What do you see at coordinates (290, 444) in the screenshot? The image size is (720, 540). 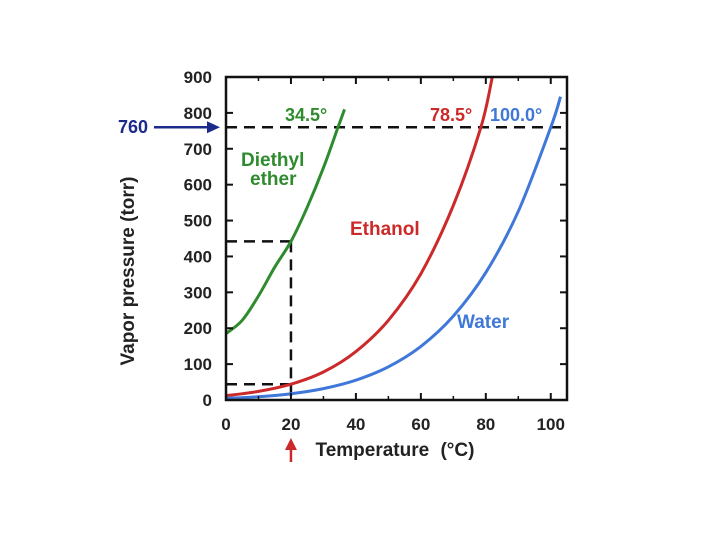 I see `reference-temperature-arrow-head` at bounding box center [290, 444].